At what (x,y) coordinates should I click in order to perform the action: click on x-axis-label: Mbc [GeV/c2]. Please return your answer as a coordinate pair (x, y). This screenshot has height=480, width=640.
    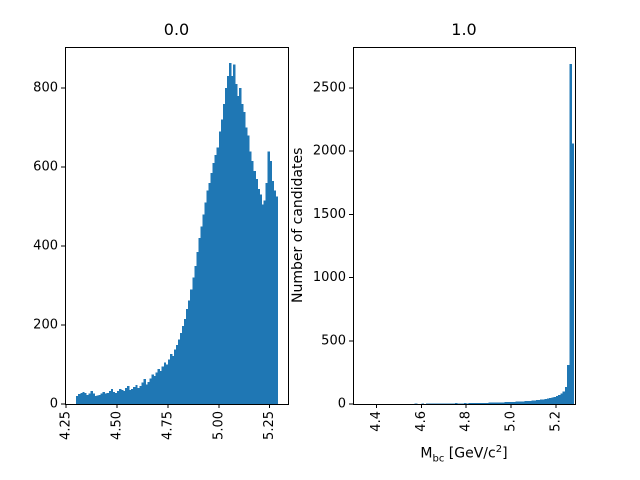
    Looking at the image, I should click on (464, 455).